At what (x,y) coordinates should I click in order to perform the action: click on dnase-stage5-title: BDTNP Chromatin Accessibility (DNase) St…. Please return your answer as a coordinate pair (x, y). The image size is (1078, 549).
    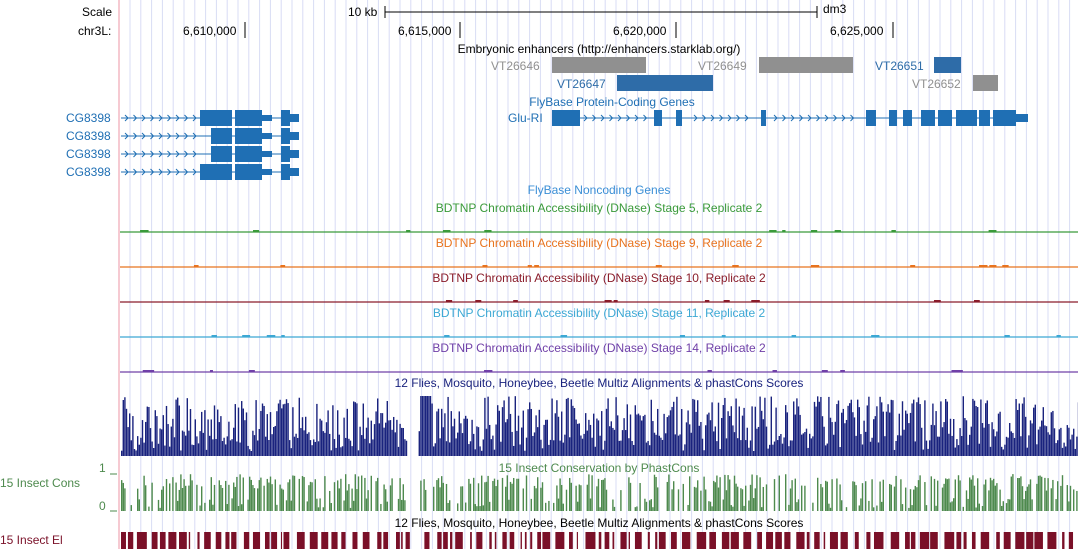
    Looking at the image, I should click on (599, 208).